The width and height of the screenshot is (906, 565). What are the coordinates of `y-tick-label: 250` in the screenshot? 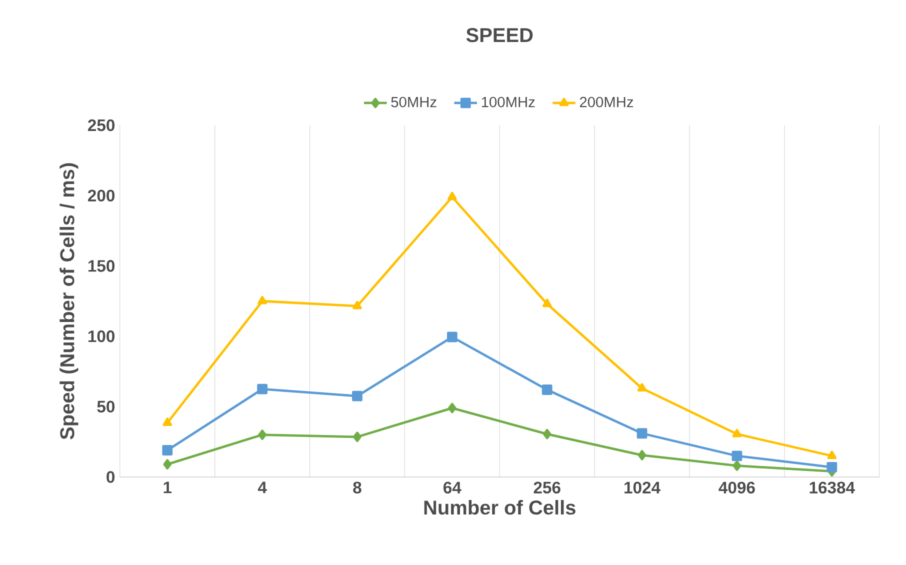 It's located at (101, 125).